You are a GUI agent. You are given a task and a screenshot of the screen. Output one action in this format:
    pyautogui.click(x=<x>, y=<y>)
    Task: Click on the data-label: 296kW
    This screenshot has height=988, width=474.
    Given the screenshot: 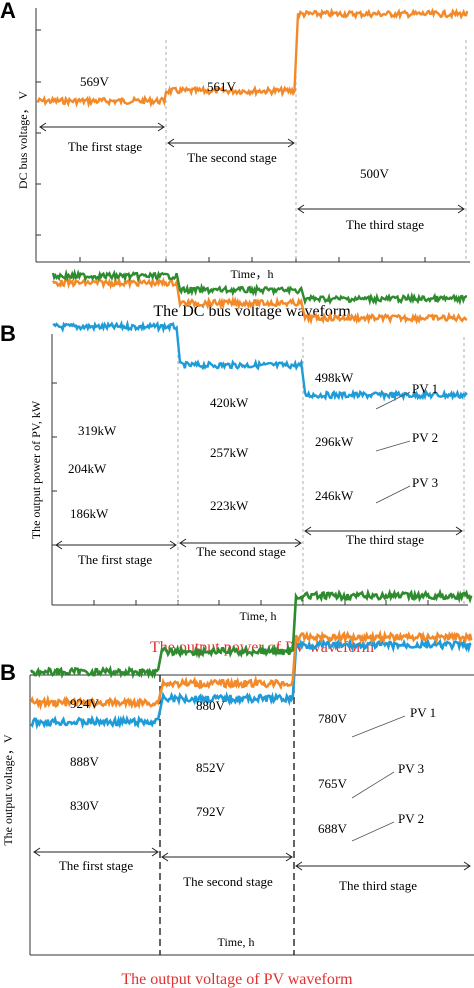 What is the action you would take?
    pyautogui.click(x=334, y=441)
    